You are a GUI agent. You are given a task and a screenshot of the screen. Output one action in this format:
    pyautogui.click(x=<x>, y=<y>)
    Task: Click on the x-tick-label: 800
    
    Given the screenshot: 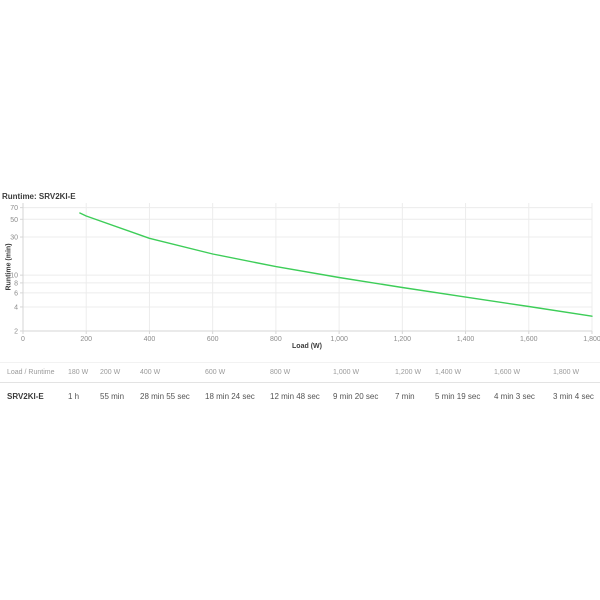 What is the action you would take?
    pyautogui.click(x=276, y=339)
    